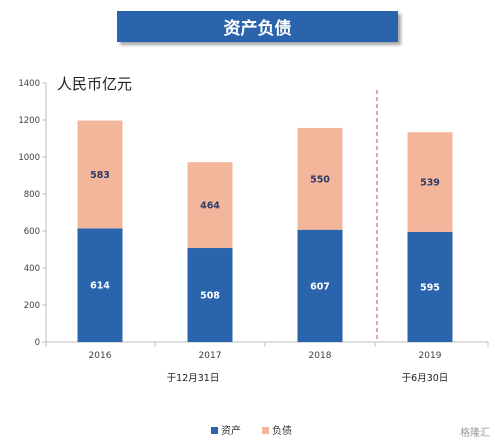 The width and height of the screenshot is (495, 444). Describe the element at coordinates (320, 356) in the screenshot. I see `x-tick-label: 2018` at that location.